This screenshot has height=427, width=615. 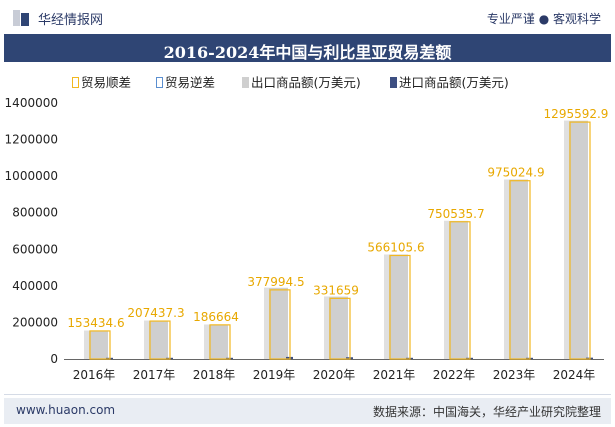 I want to click on surplus-data-label: 1295592.9, so click(x=576, y=114).